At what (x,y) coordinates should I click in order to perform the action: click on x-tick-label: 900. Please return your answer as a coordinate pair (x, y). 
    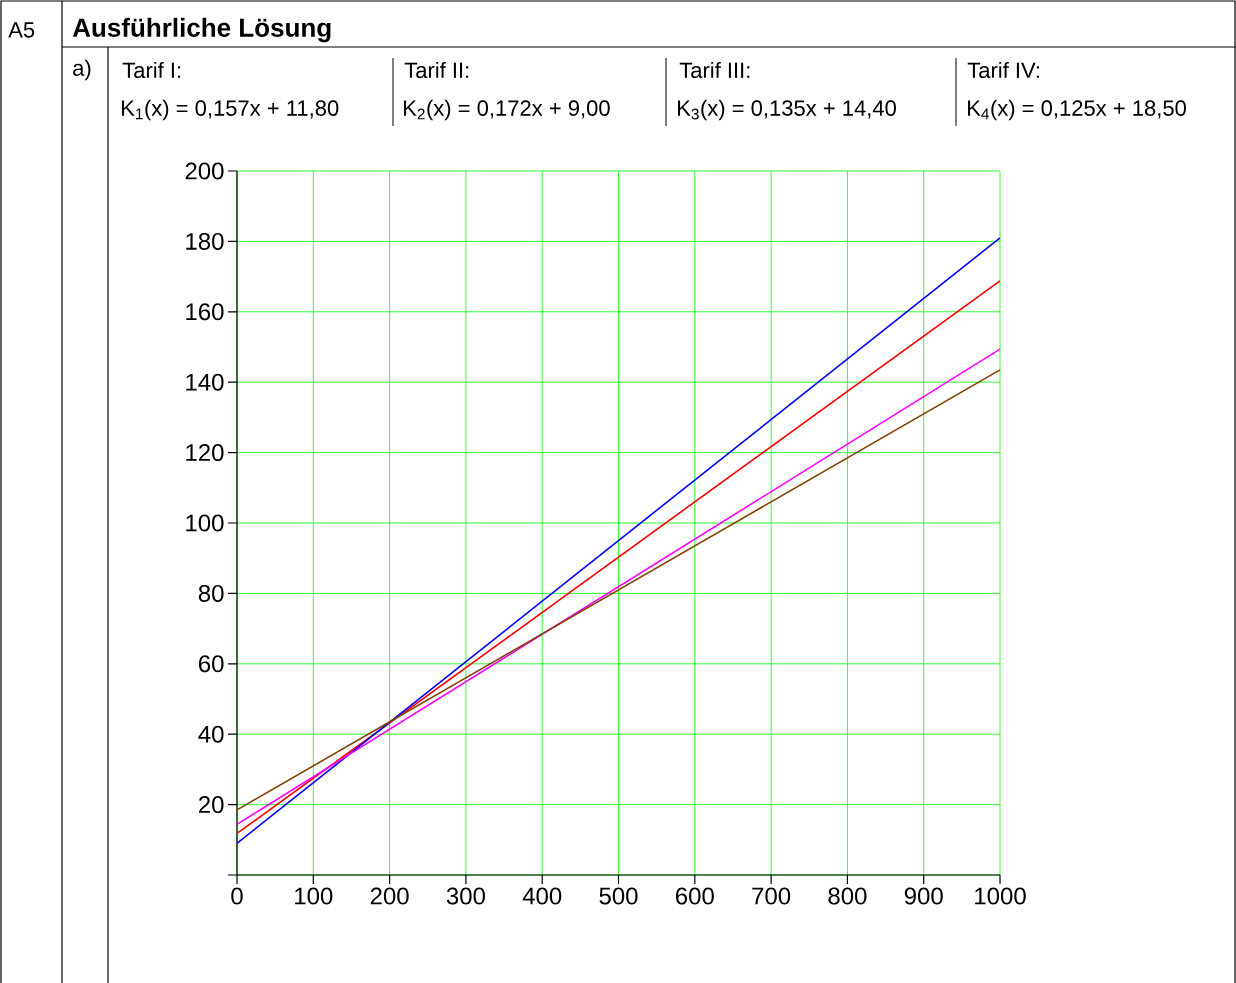
    Looking at the image, I should click on (923, 896).